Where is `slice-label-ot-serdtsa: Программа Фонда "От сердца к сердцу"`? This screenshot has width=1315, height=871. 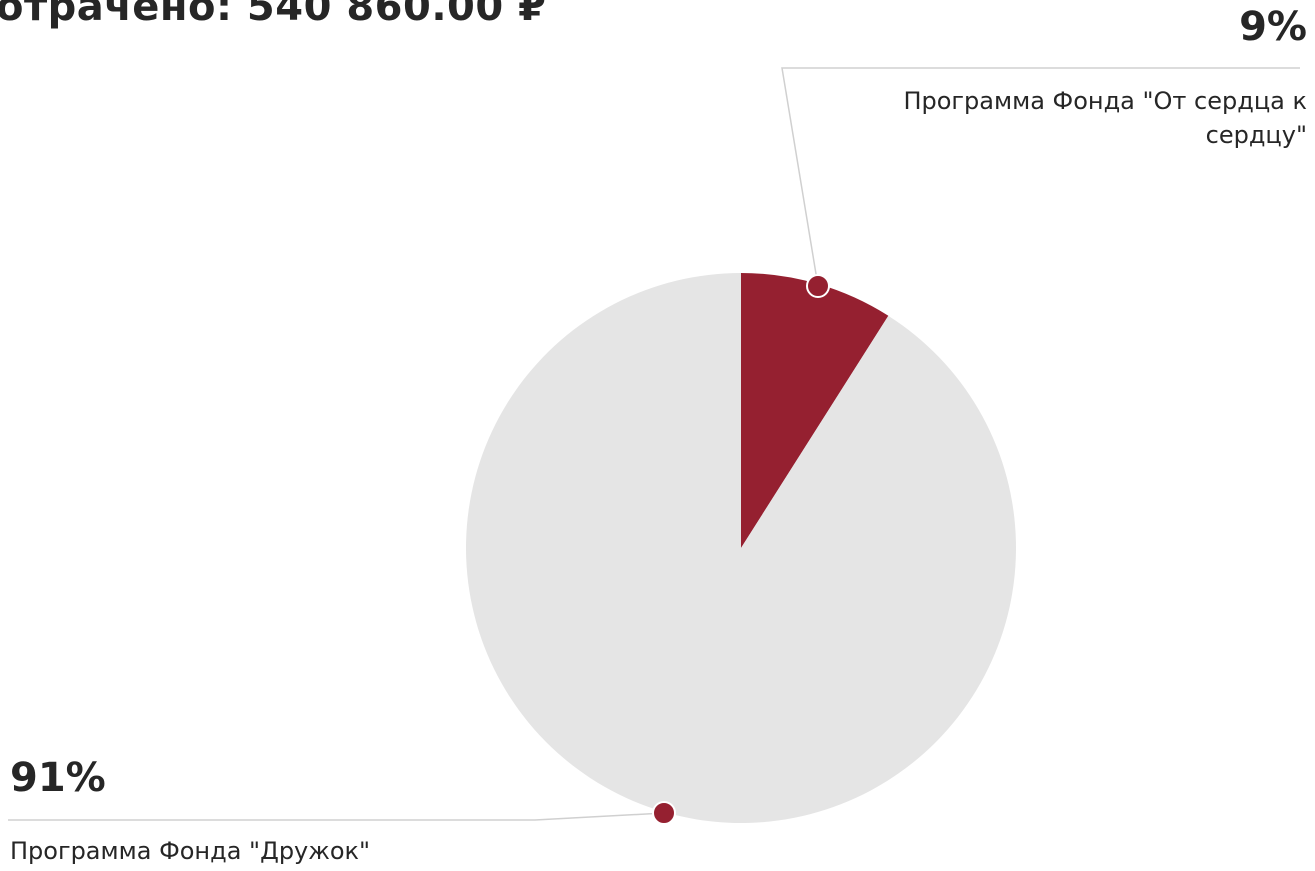
slice-label-ot-serdtsa: Программа Фонда "От сердца к сердцу" is located at coordinates (1072, 118).